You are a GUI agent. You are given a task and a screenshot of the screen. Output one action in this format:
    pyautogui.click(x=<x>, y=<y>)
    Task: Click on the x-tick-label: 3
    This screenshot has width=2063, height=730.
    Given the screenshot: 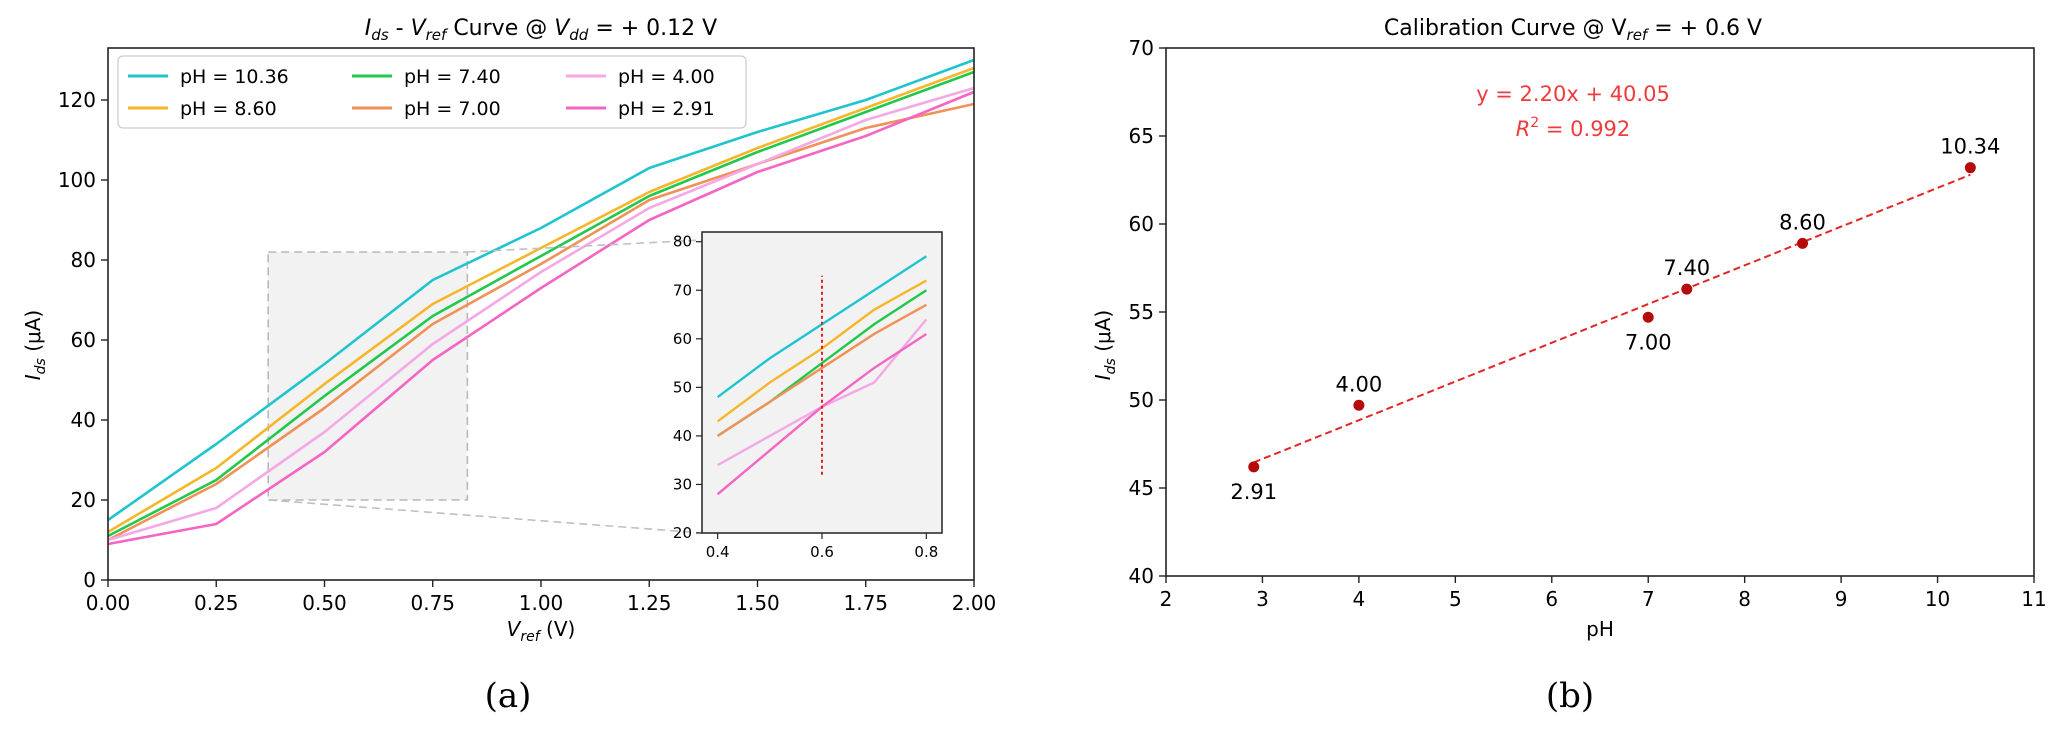 What is the action you would take?
    pyautogui.click(x=1262, y=599)
    